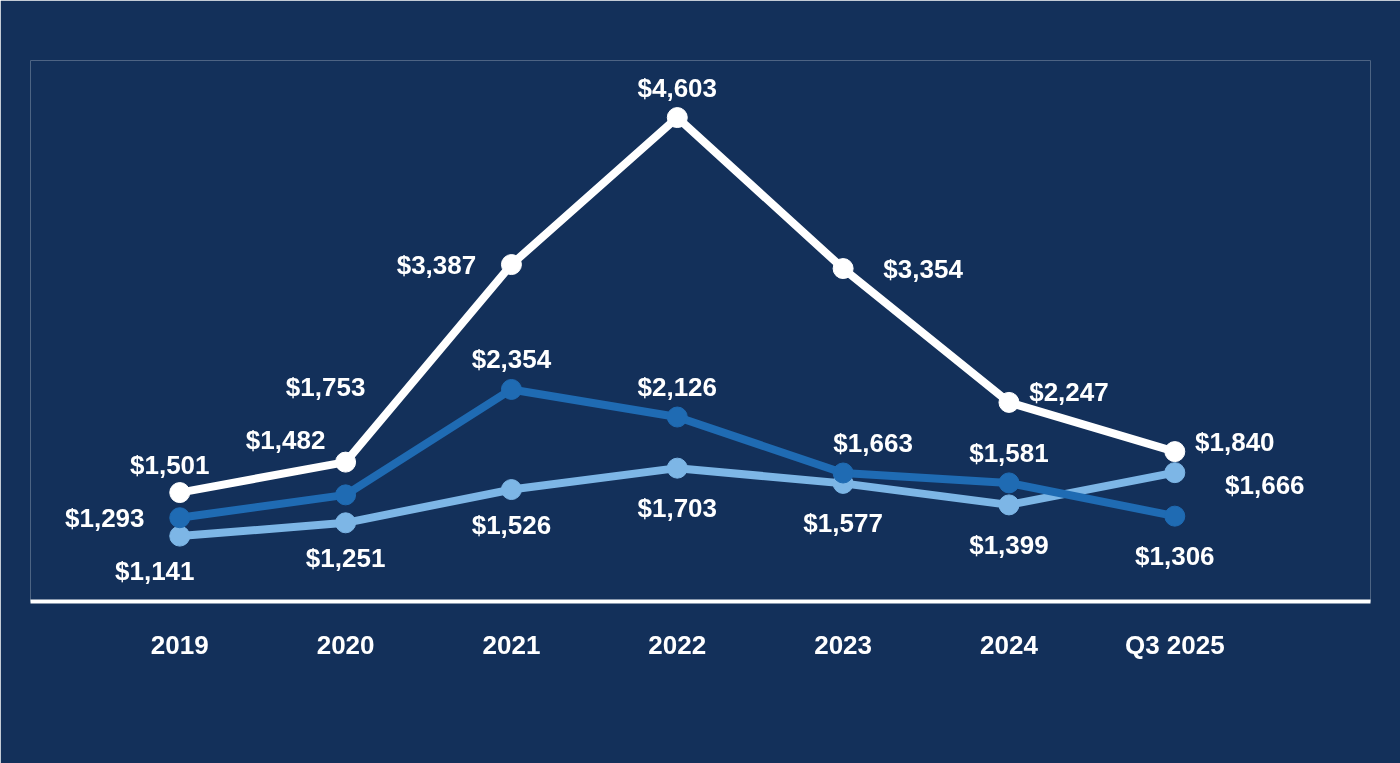 Image resolution: width=1400 pixels, height=763 pixels. I want to click on data-label: $1,840, so click(1235, 441).